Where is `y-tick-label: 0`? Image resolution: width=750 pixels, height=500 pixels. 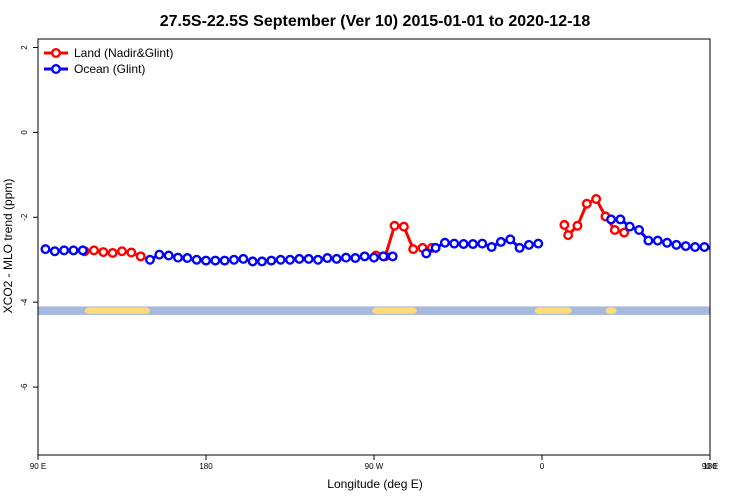
y-tick-label: 0 is located at coordinates (24, 132).